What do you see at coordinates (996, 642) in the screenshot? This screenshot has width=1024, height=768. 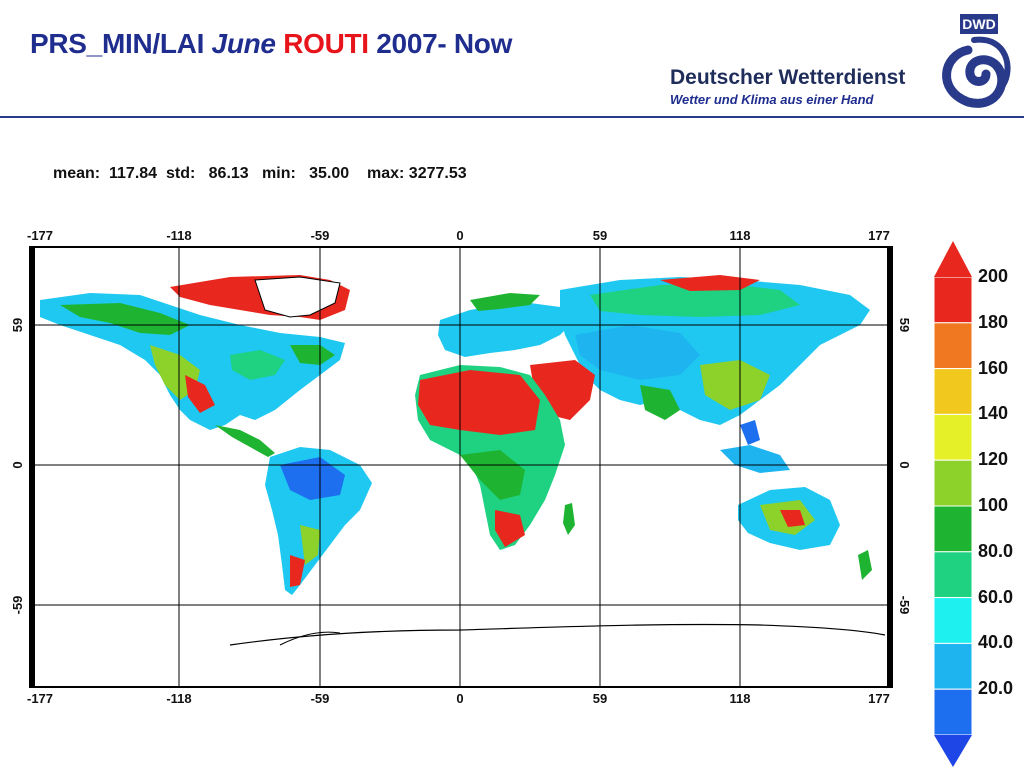 I see `colorbar-label: 40.0` at bounding box center [996, 642].